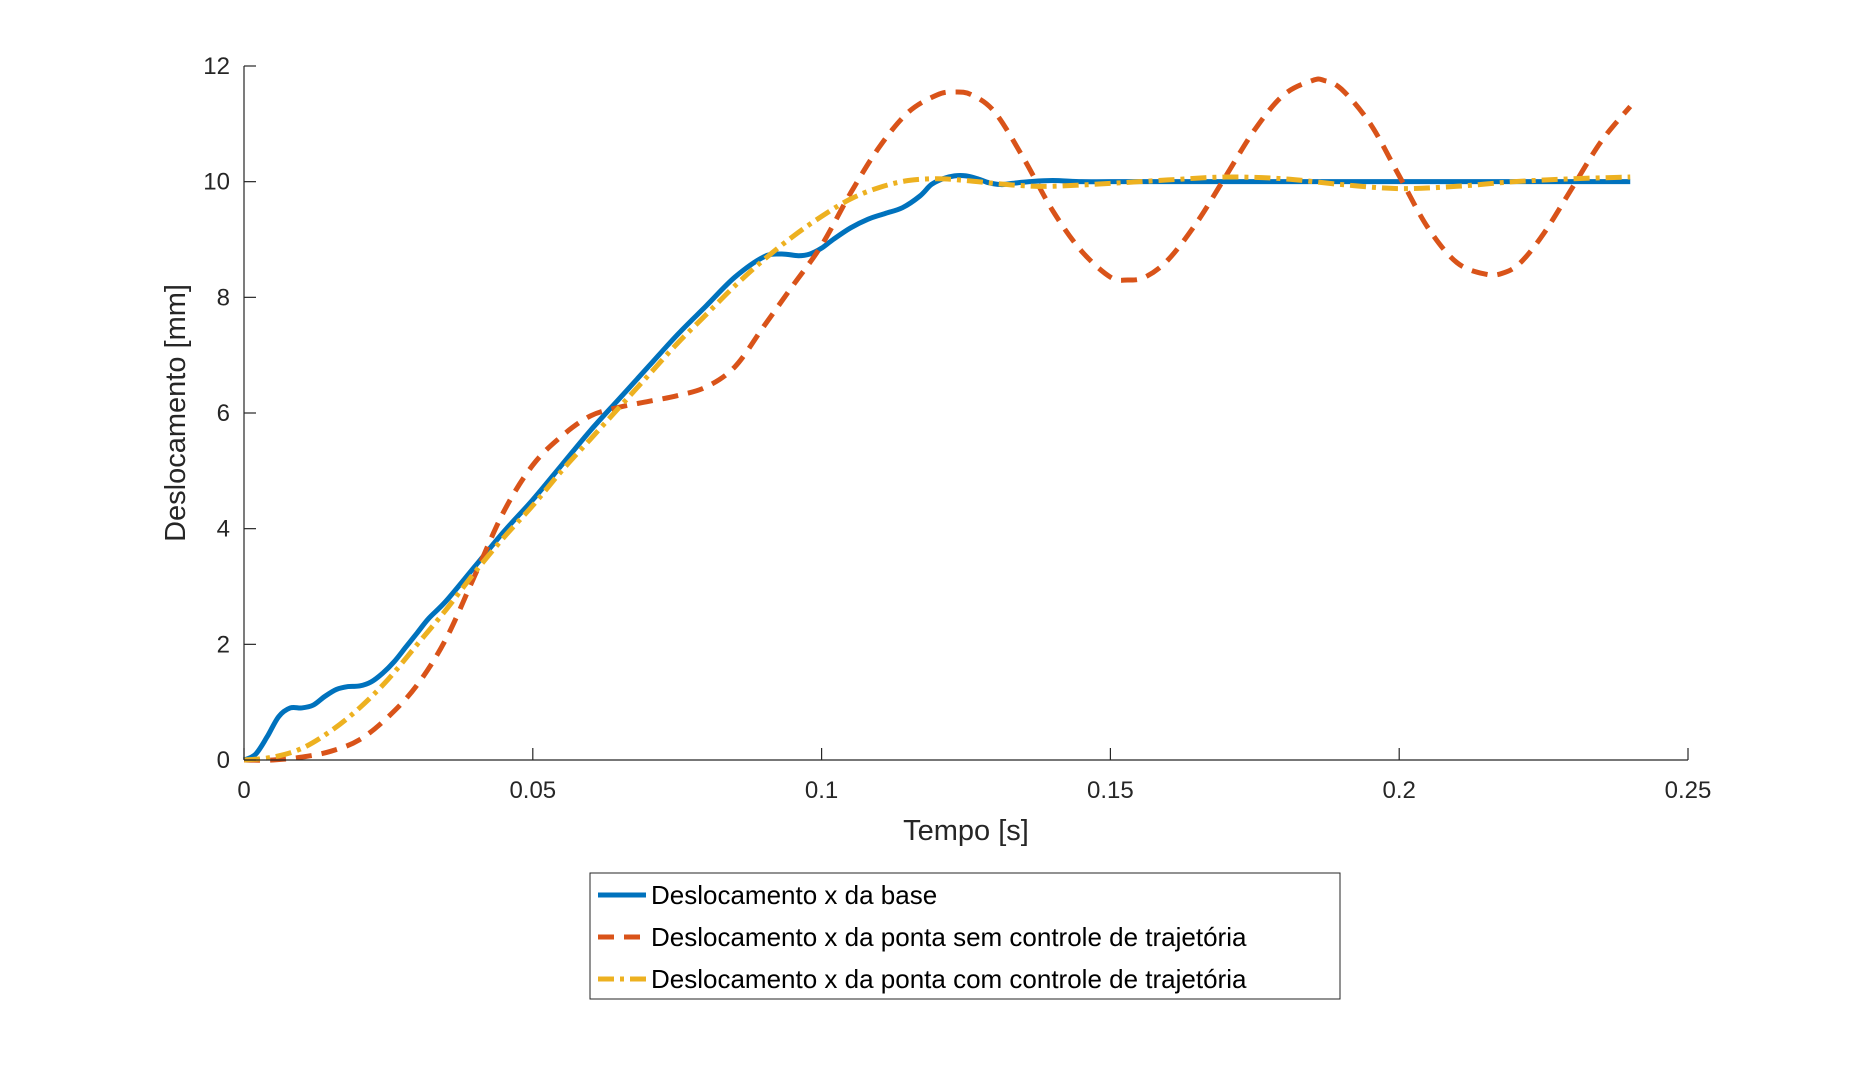  What do you see at coordinates (1110, 790) in the screenshot?
I see `x-tick-label: 0.15` at bounding box center [1110, 790].